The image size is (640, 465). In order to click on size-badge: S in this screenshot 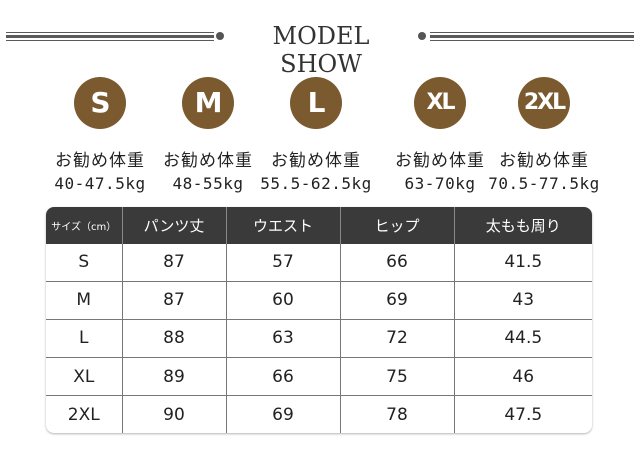, I will do `click(100, 103)`.